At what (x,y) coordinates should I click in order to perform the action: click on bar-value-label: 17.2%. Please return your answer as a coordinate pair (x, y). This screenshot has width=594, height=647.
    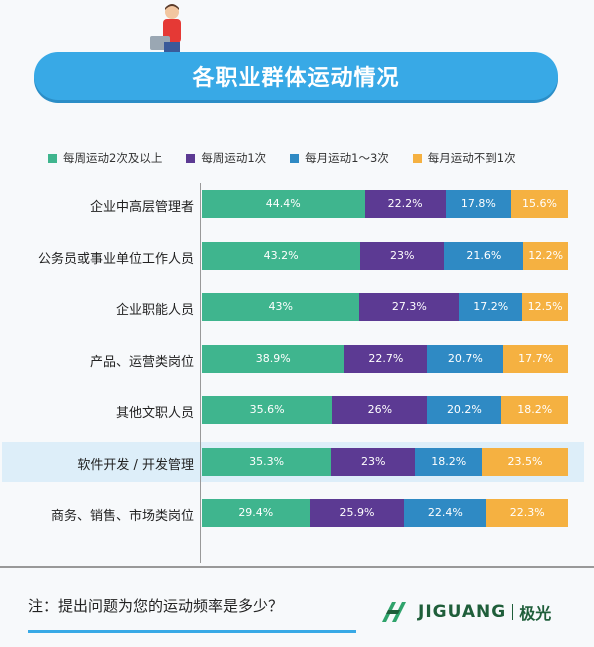
    Looking at the image, I should click on (491, 306).